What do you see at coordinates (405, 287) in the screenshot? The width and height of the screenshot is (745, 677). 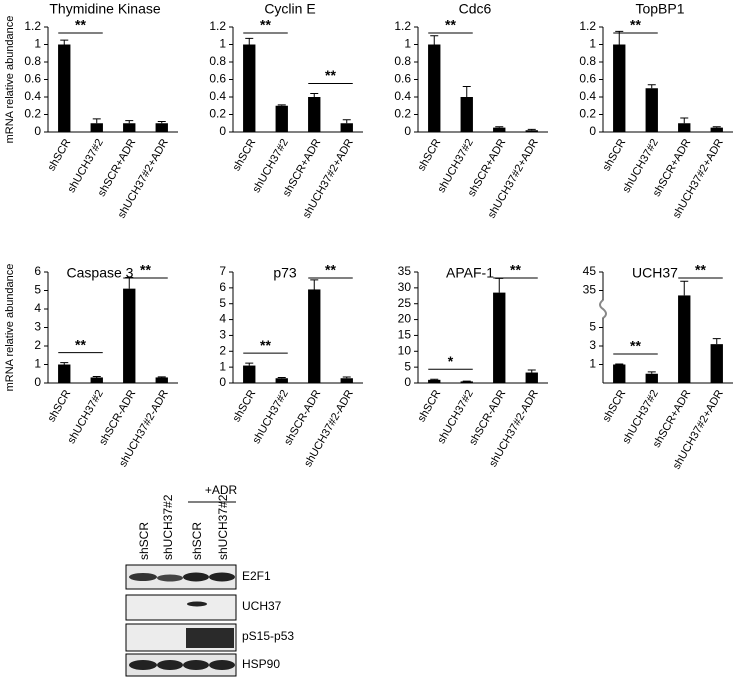 I see `y-tick-label: 30` at bounding box center [405, 287].